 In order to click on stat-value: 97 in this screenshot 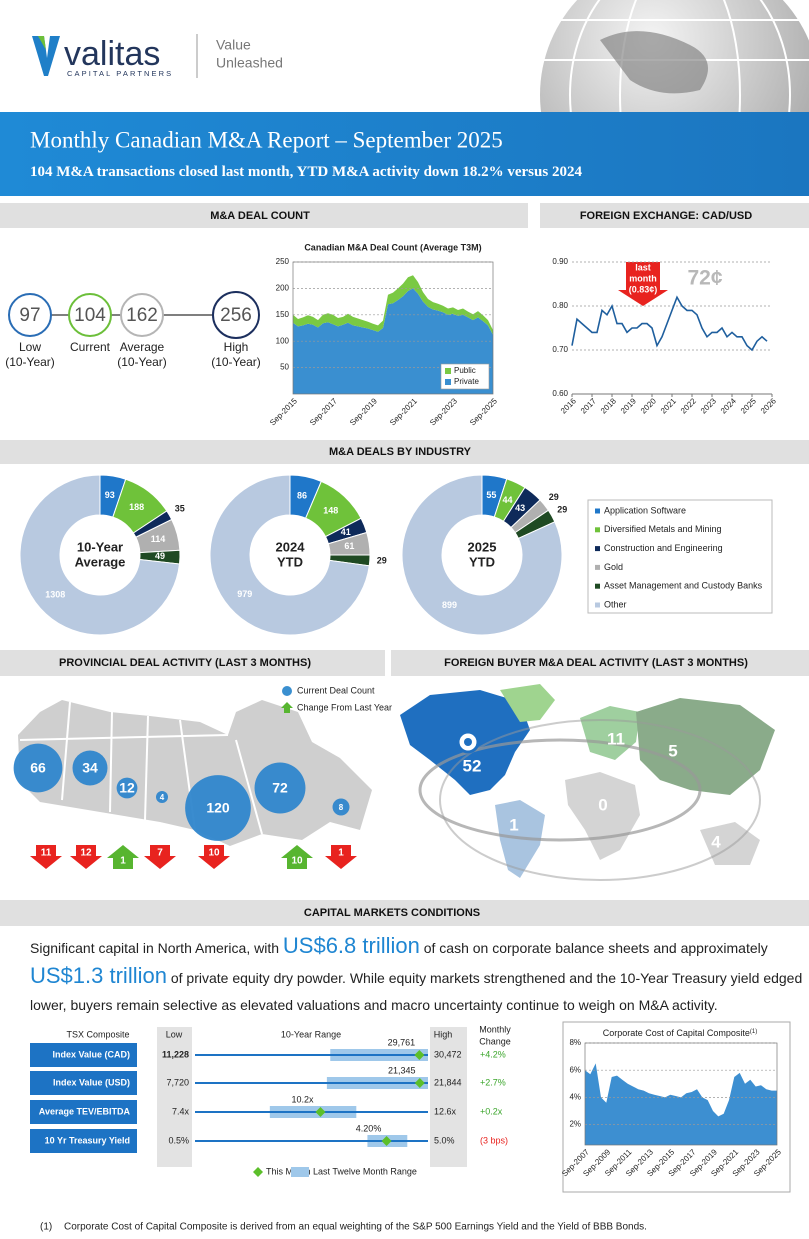, I will do `click(29, 315)`.